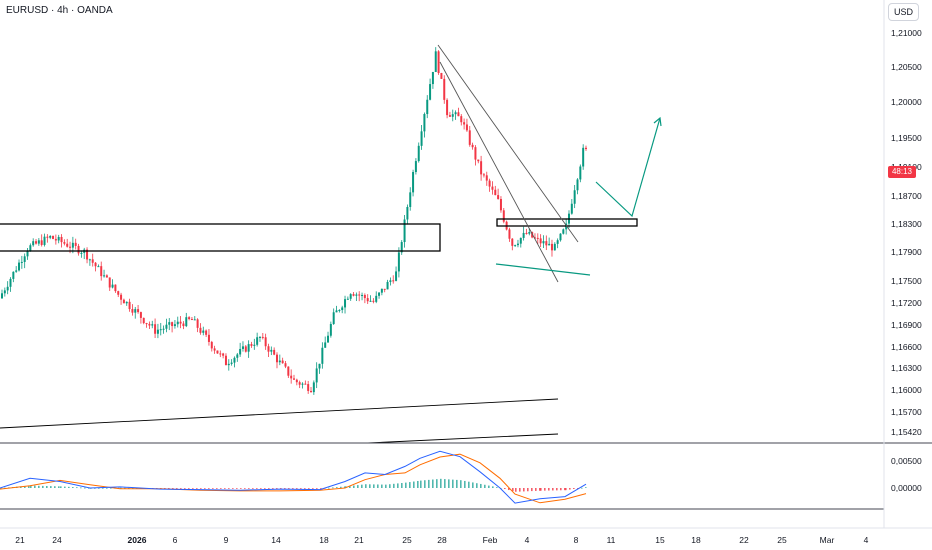  What do you see at coordinates (906, 252) in the screenshot?
I see `price-tick-label: 1,17900` at bounding box center [906, 252].